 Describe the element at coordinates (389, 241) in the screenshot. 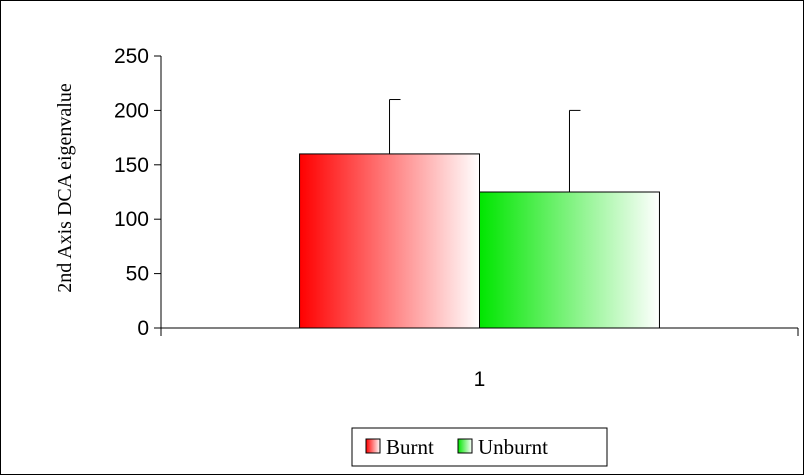

I see `bar-burnt` at that location.